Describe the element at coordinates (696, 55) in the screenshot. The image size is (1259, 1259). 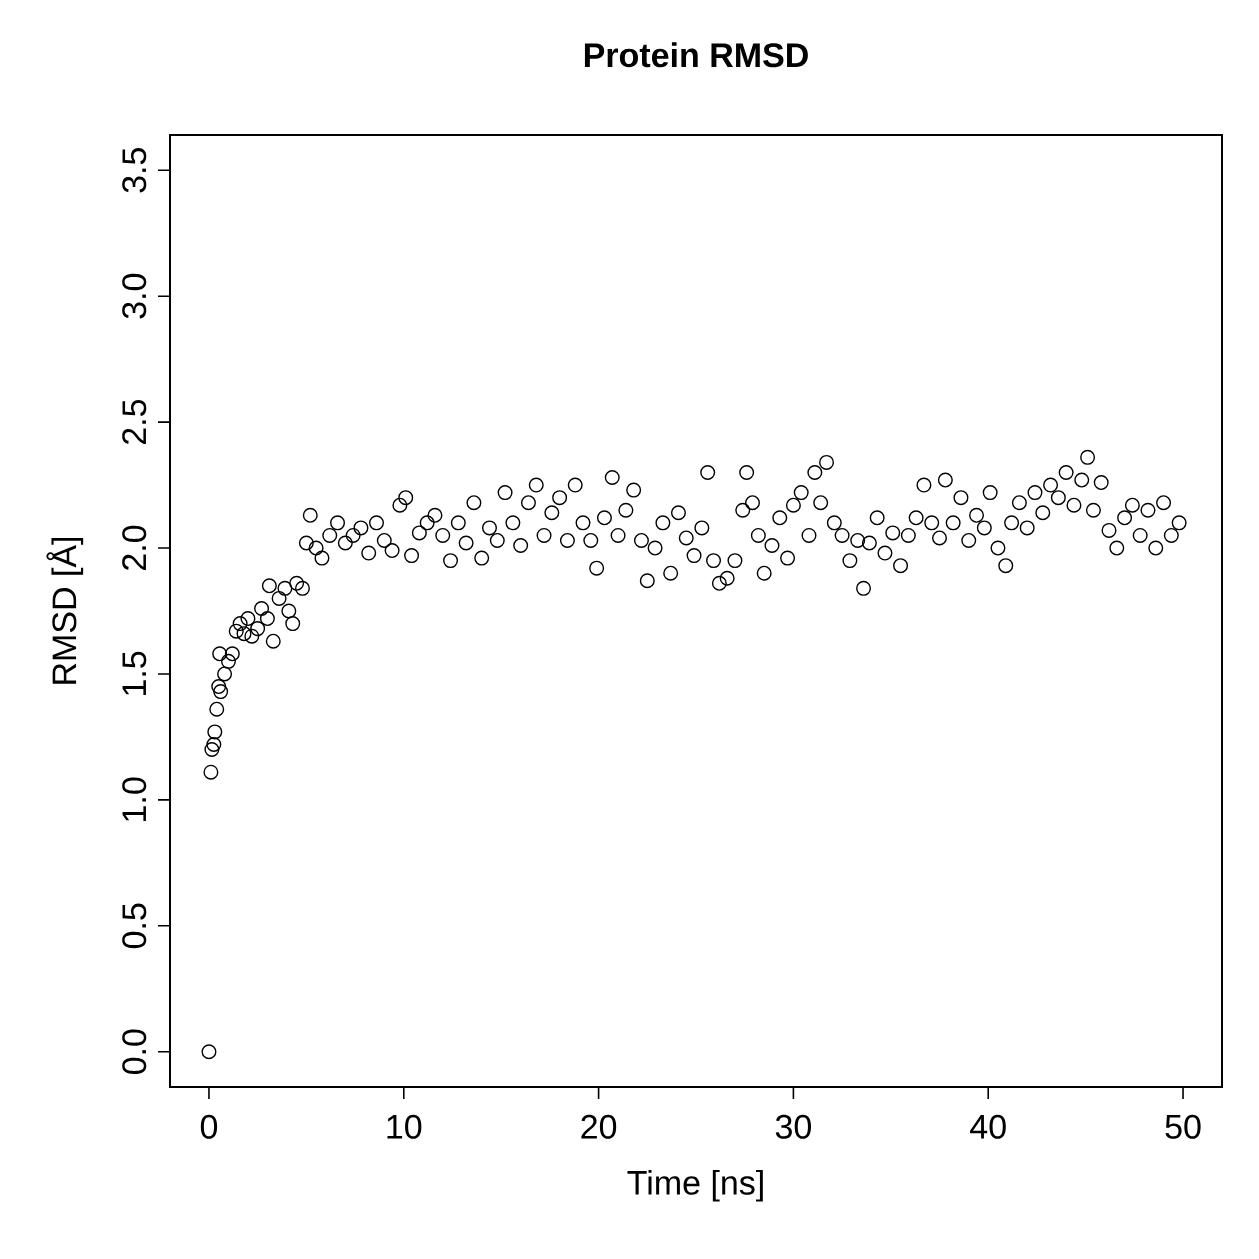
I see `chart-title: Protein RMSD` at that location.